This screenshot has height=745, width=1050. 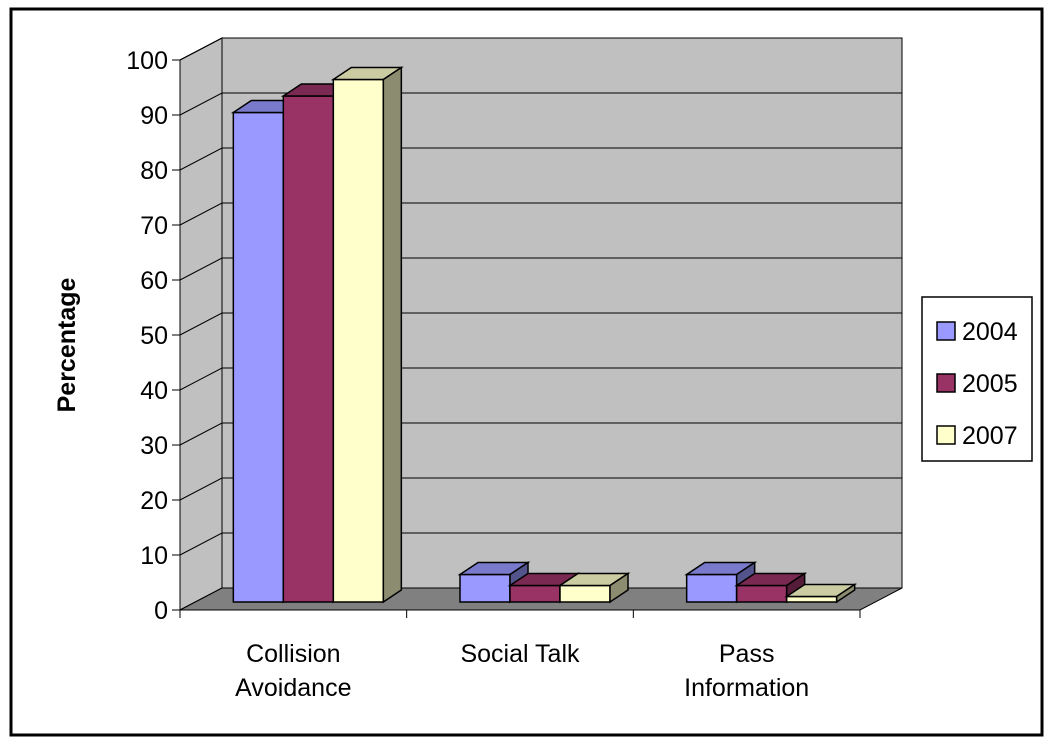 What do you see at coordinates (746, 671) in the screenshot?
I see `x-tick-label: Pass Information` at bounding box center [746, 671].